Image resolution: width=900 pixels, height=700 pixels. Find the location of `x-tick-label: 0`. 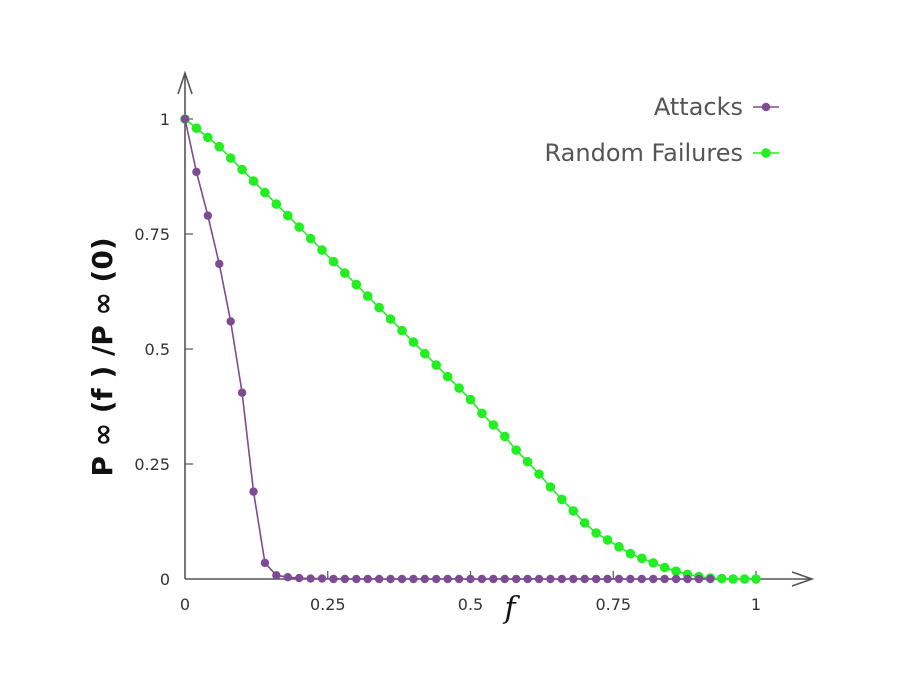

x-tick-label: 0 is located at coordinates (185, 604).